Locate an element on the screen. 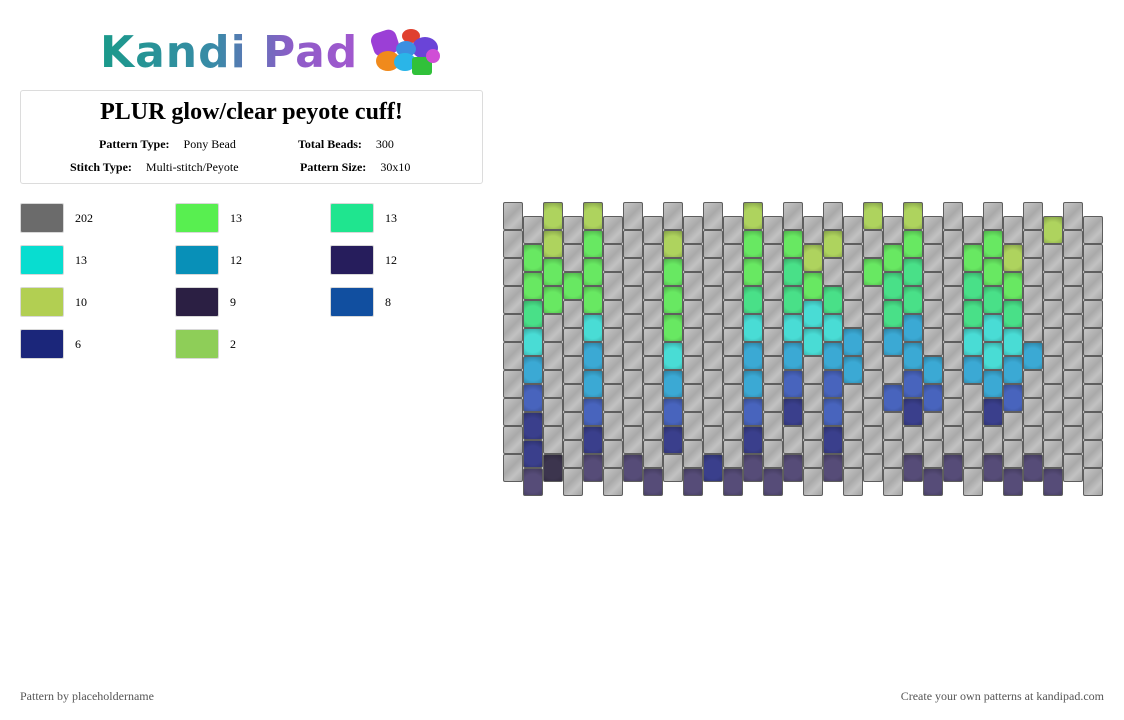 The image size is (1124, 720). total-beads-label: Total Beads: is located at coordinates (330, 144).